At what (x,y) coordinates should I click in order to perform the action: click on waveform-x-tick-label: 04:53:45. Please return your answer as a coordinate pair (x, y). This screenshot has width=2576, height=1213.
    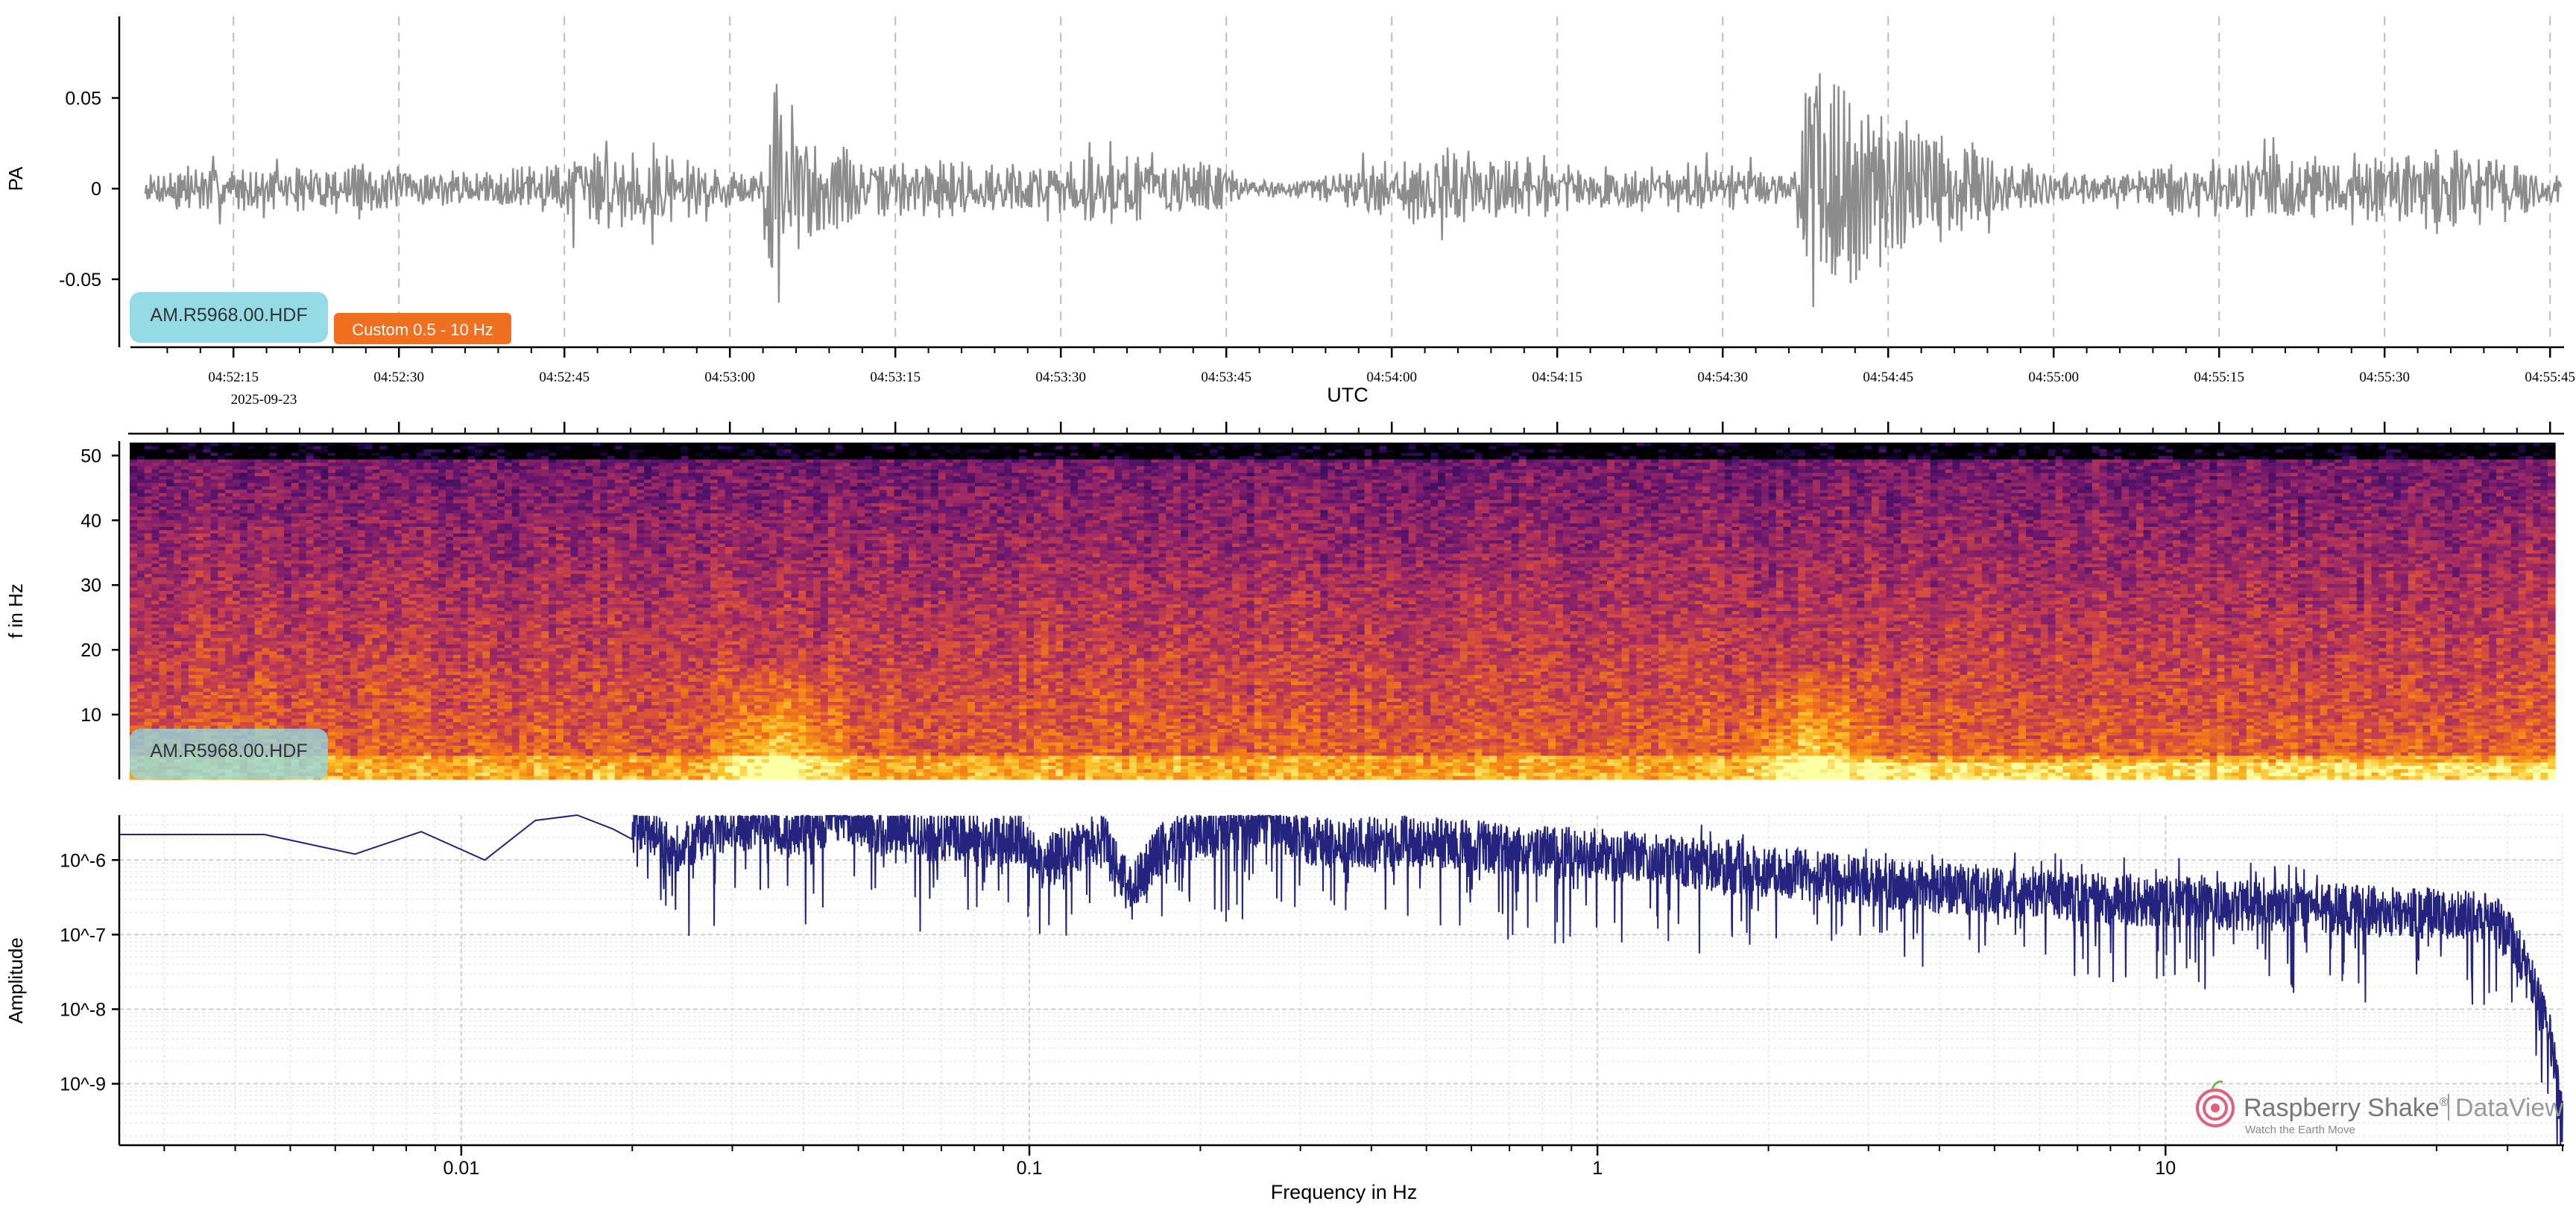
    Looking at the image, I should click on (1226, 377).